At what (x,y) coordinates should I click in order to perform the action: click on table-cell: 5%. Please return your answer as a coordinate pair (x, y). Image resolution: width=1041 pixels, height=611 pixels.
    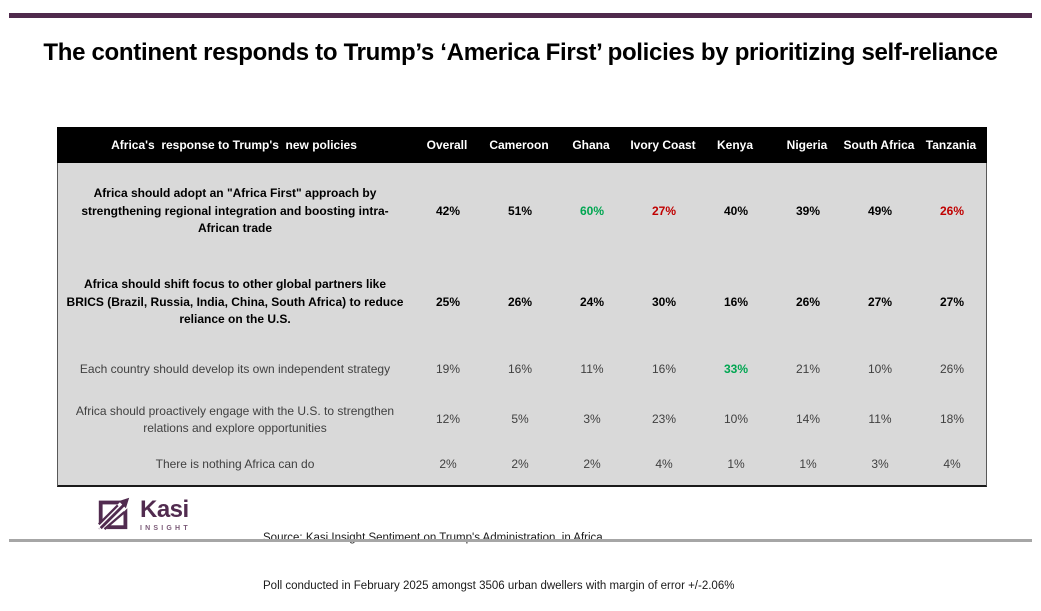
    Looking at the image, I should click on (520, 419).